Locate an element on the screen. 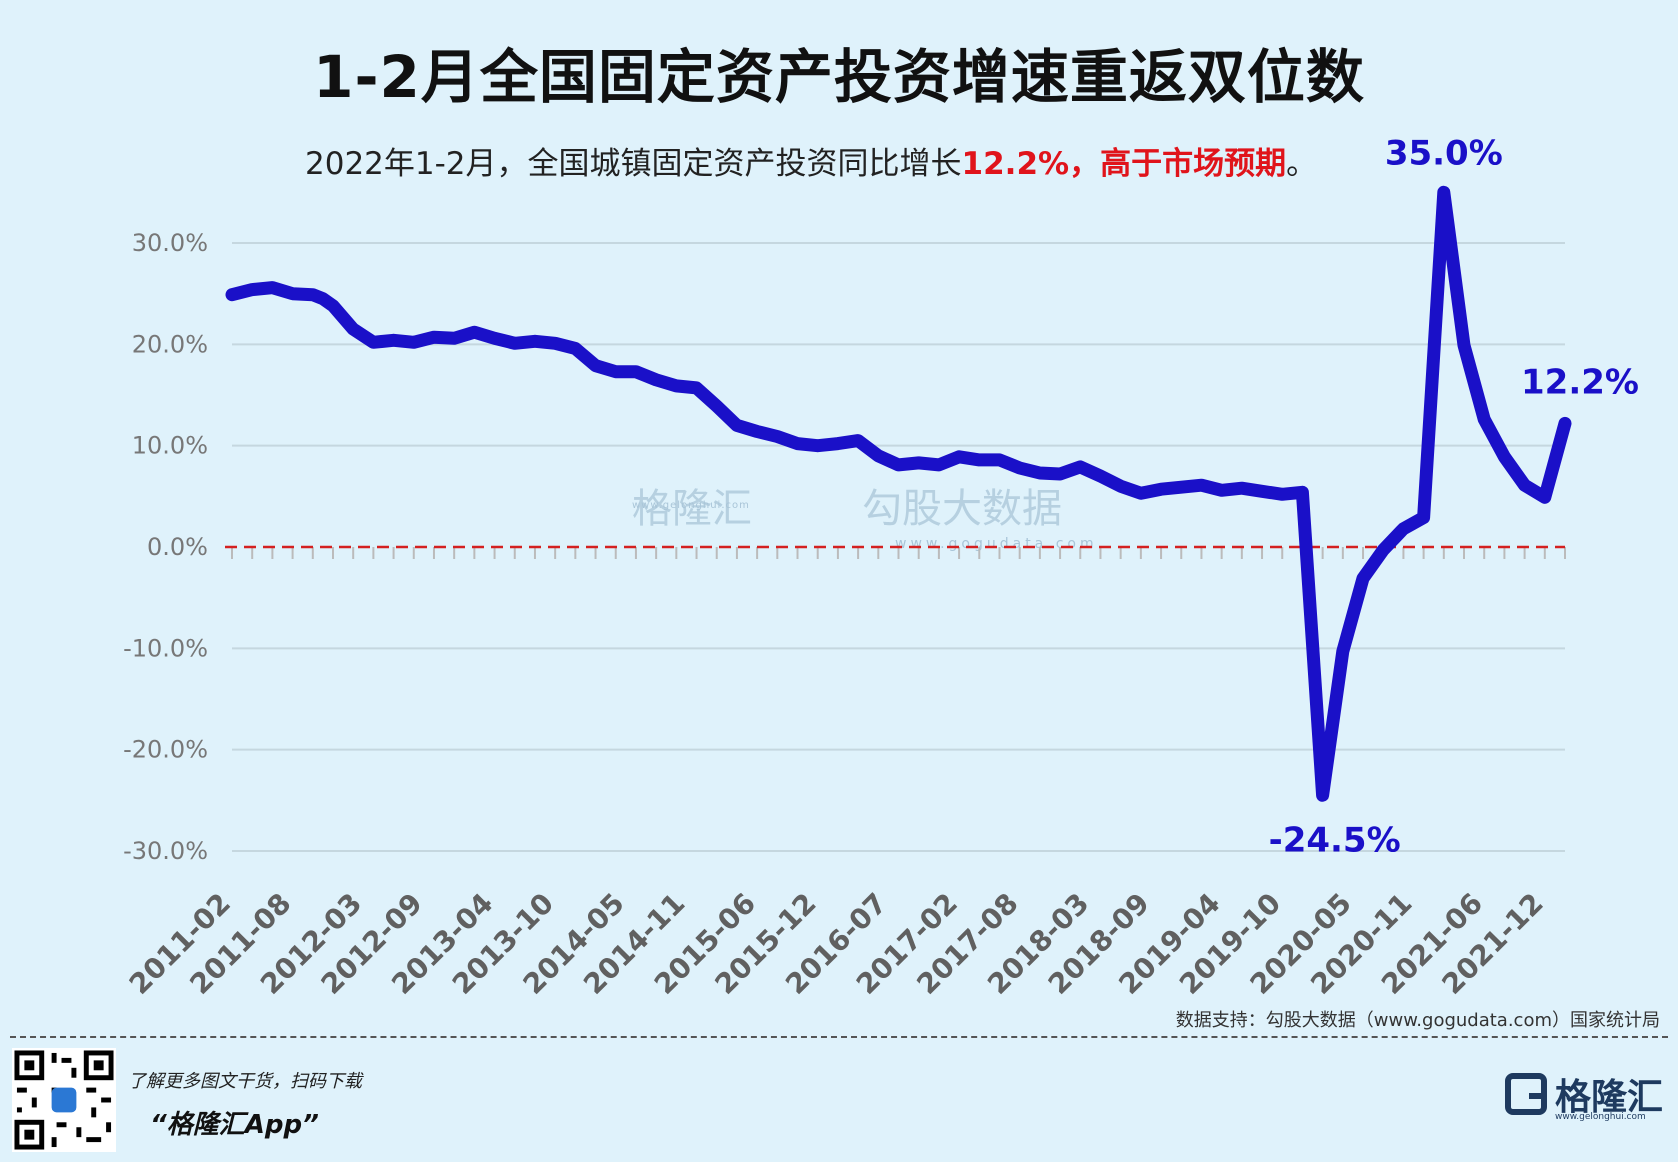 This screenshot has height=1162, width=1678. chart-subtitle: 2022年1-2月，全国城镇固定资产投资同比增长12.2%，高于市场预期。 is located at coordinates (811, 160).